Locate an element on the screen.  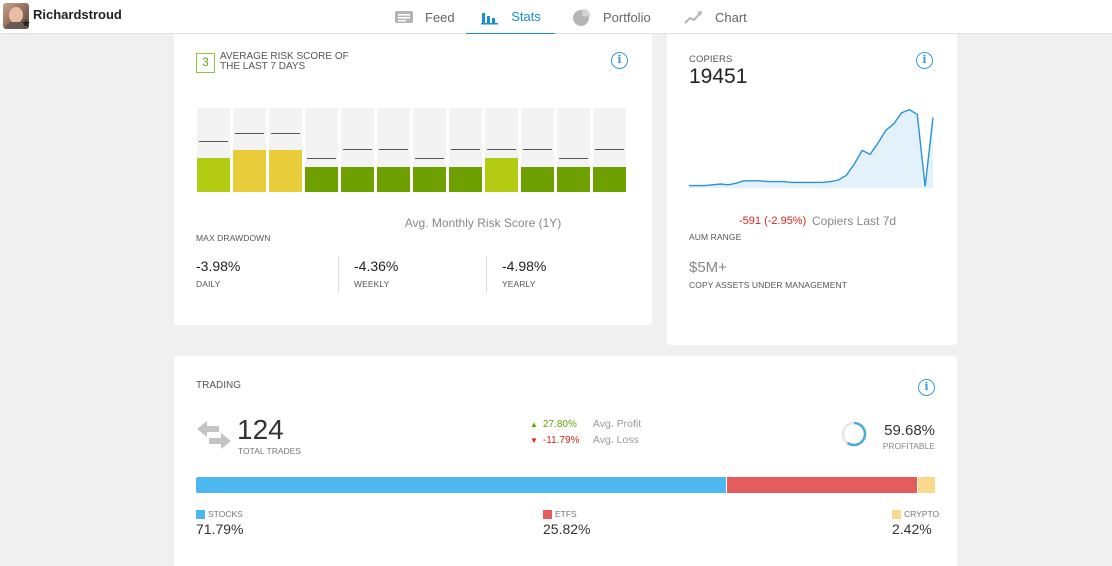
drawdown-daily: -3.98% DAILY is located at coordinates (218, 273).